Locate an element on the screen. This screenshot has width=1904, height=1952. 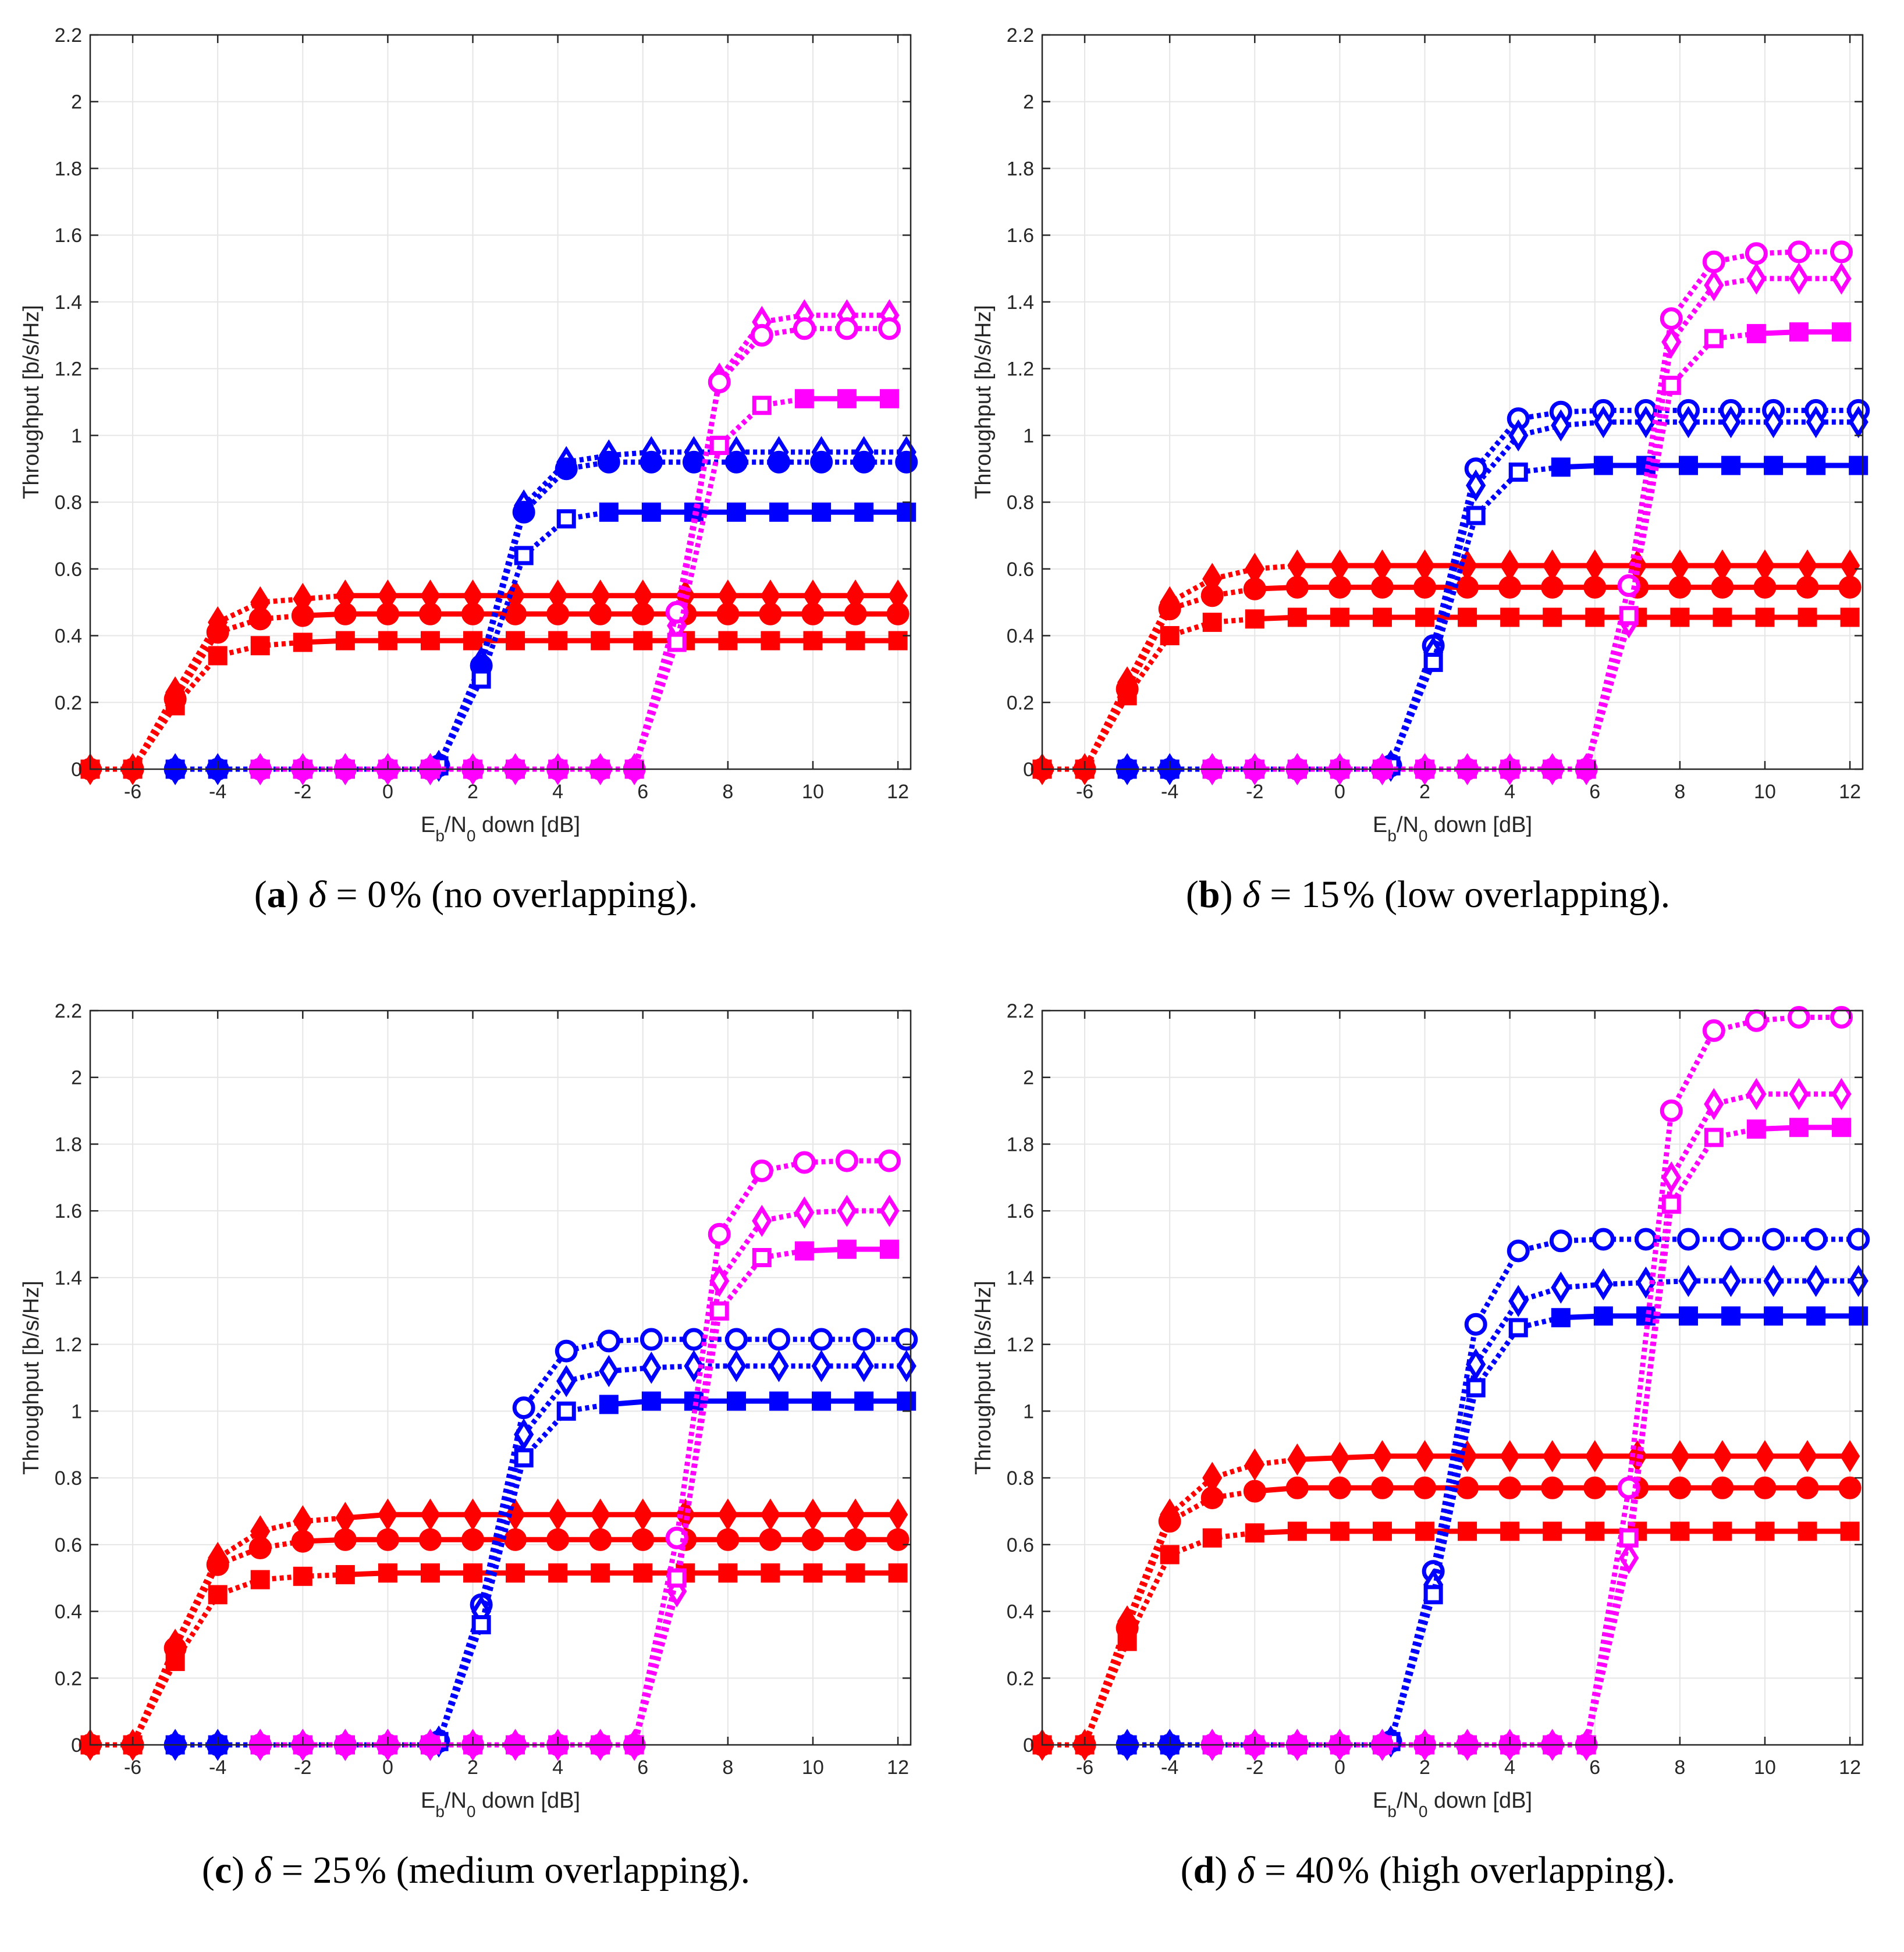
y-tick-label: 1.6 is located at coordinates (68, 1211).